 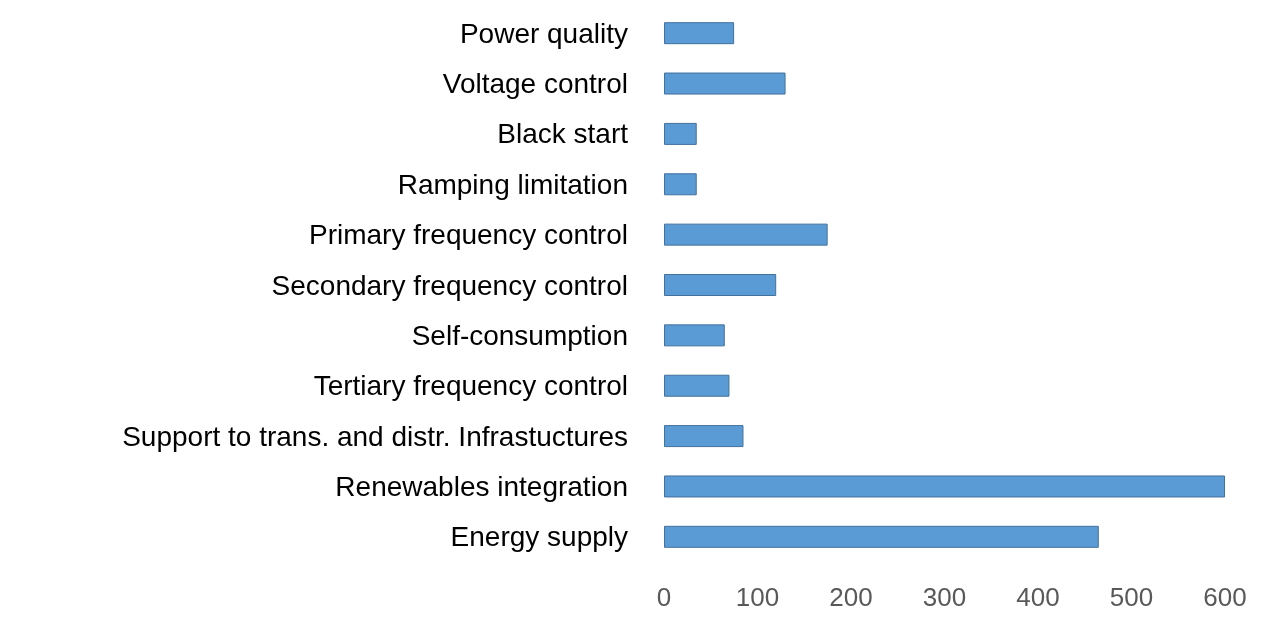 I want to click on x-tick-label: 500, so click(x=1131, y=597).